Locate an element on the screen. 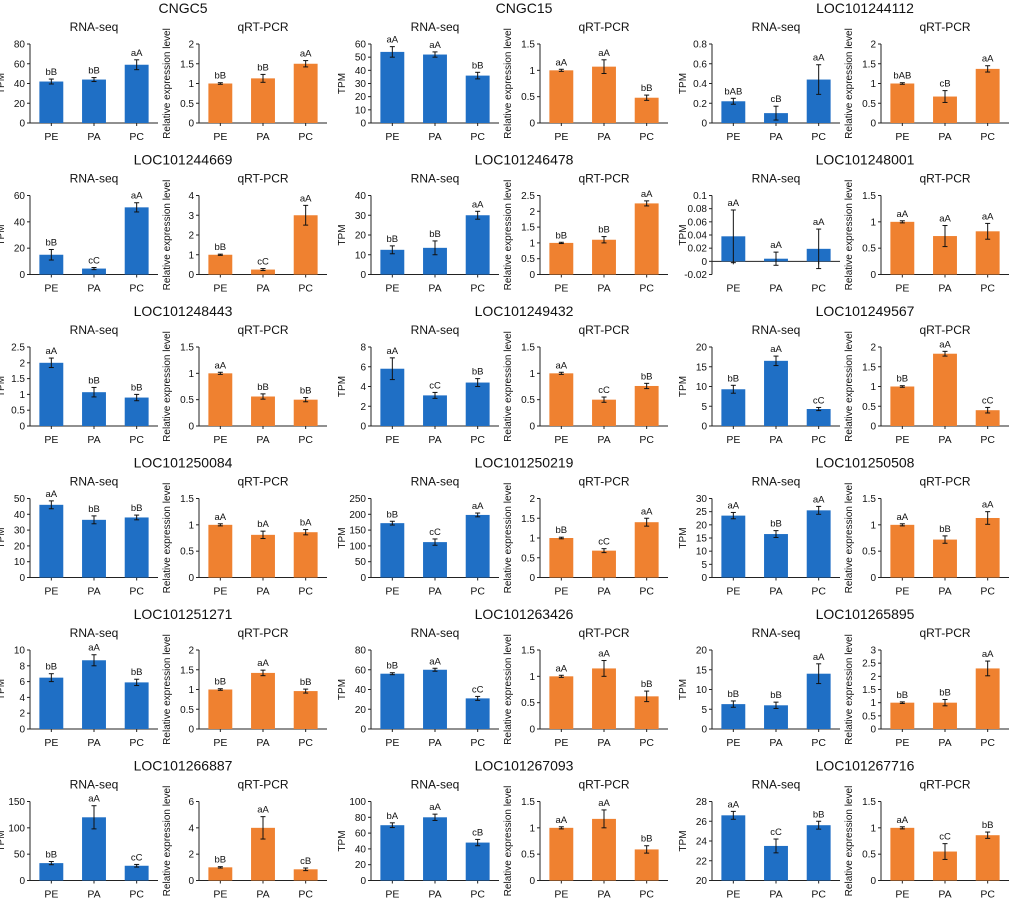 The width and height of the screenshot is (1024, 911). y-tick-label: 40 is located at coordinates (361, 196).